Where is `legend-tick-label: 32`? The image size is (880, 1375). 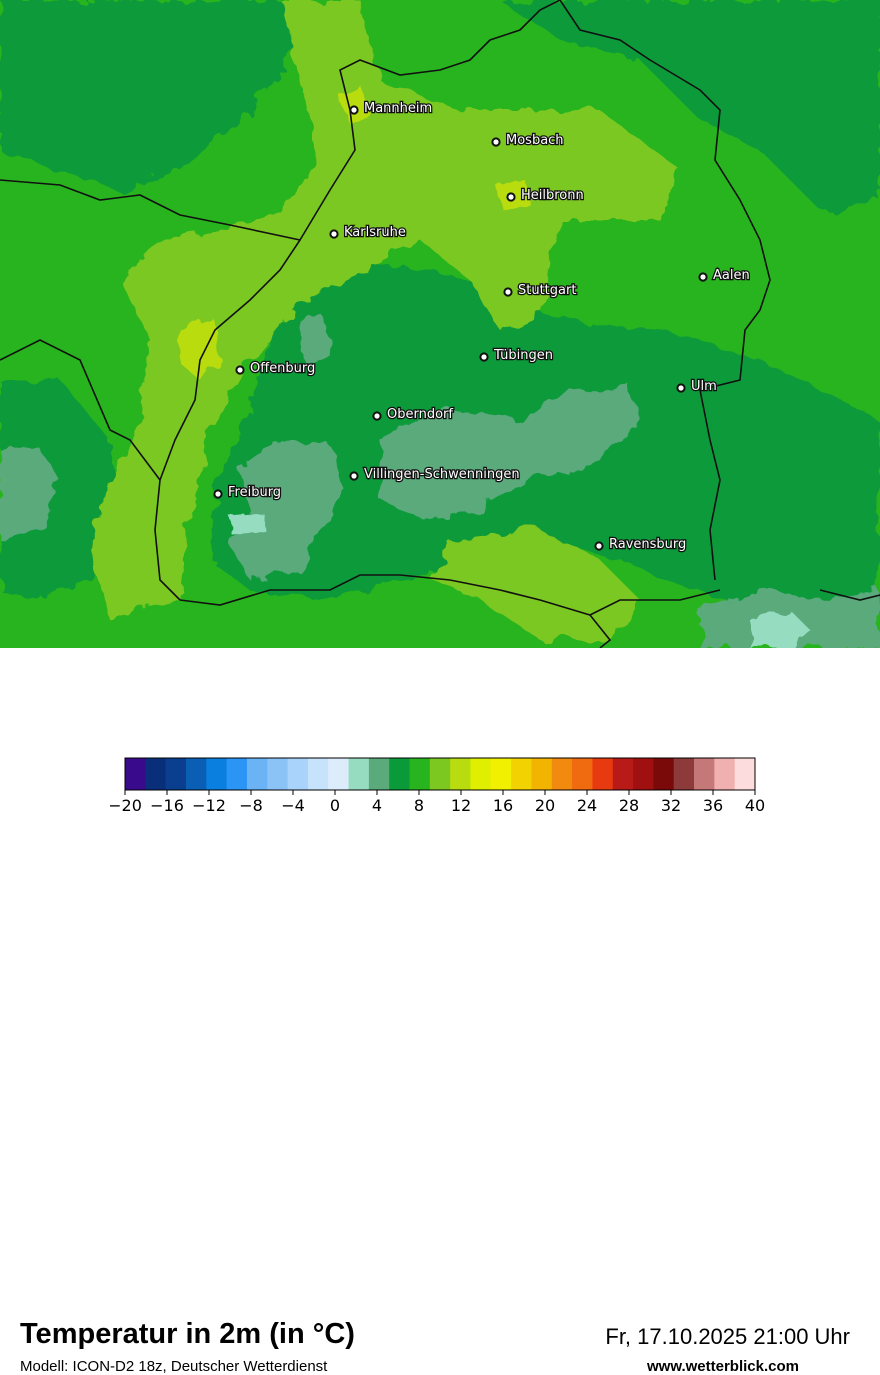
legend-tick-label: 32 is located at coordinates (671, 805).